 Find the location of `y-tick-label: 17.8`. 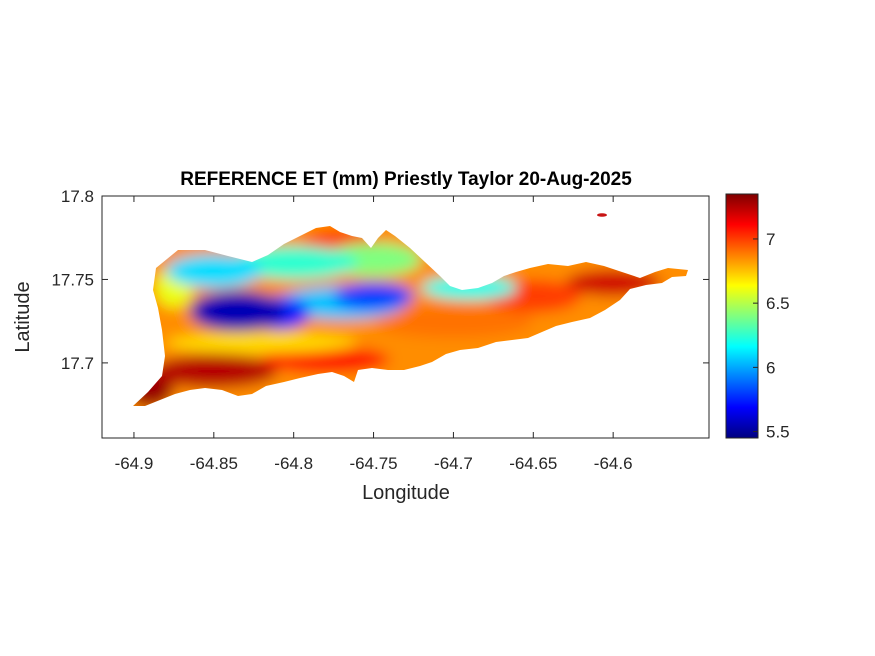

y-tick-label: 17.8 is located at coordinates (77, 196).